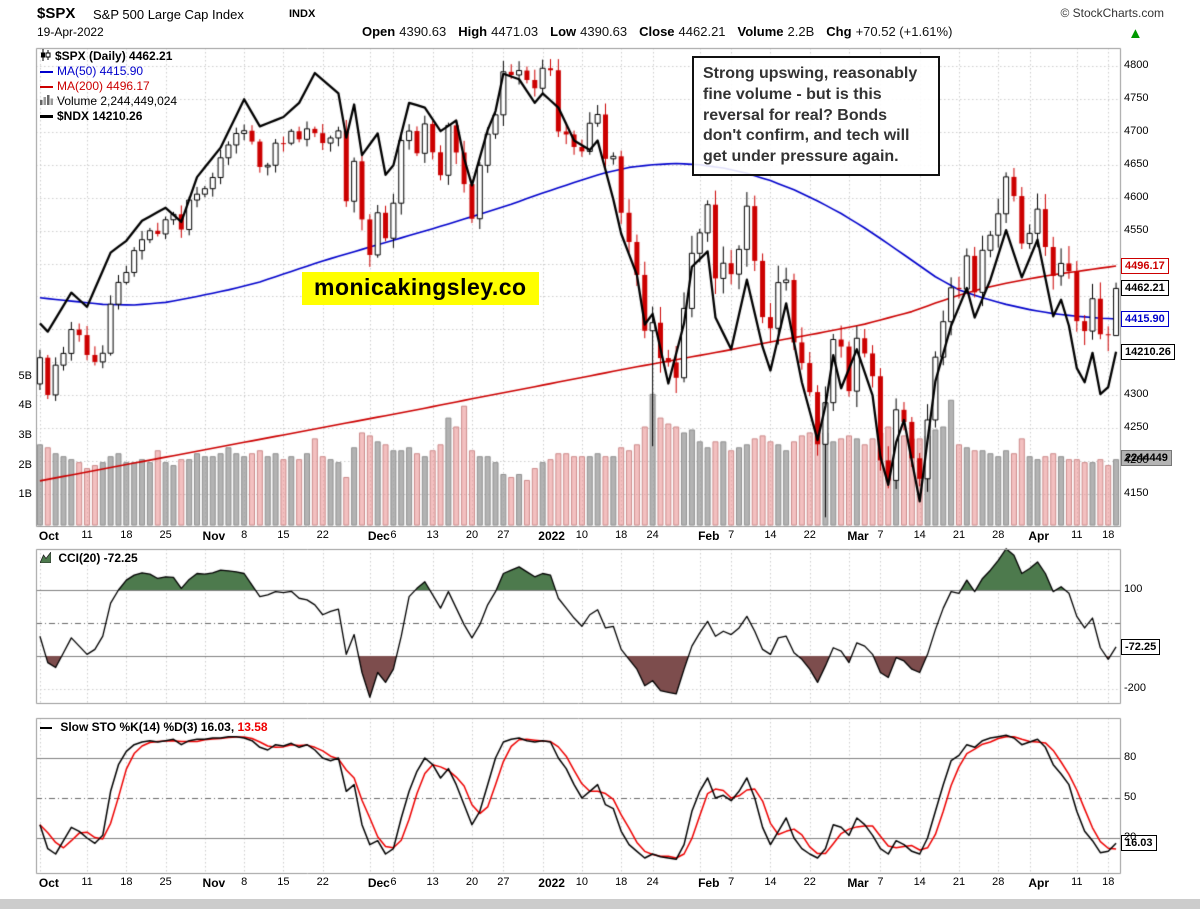  I want to click on price-tick-label: 4550, so click(1136, 229).